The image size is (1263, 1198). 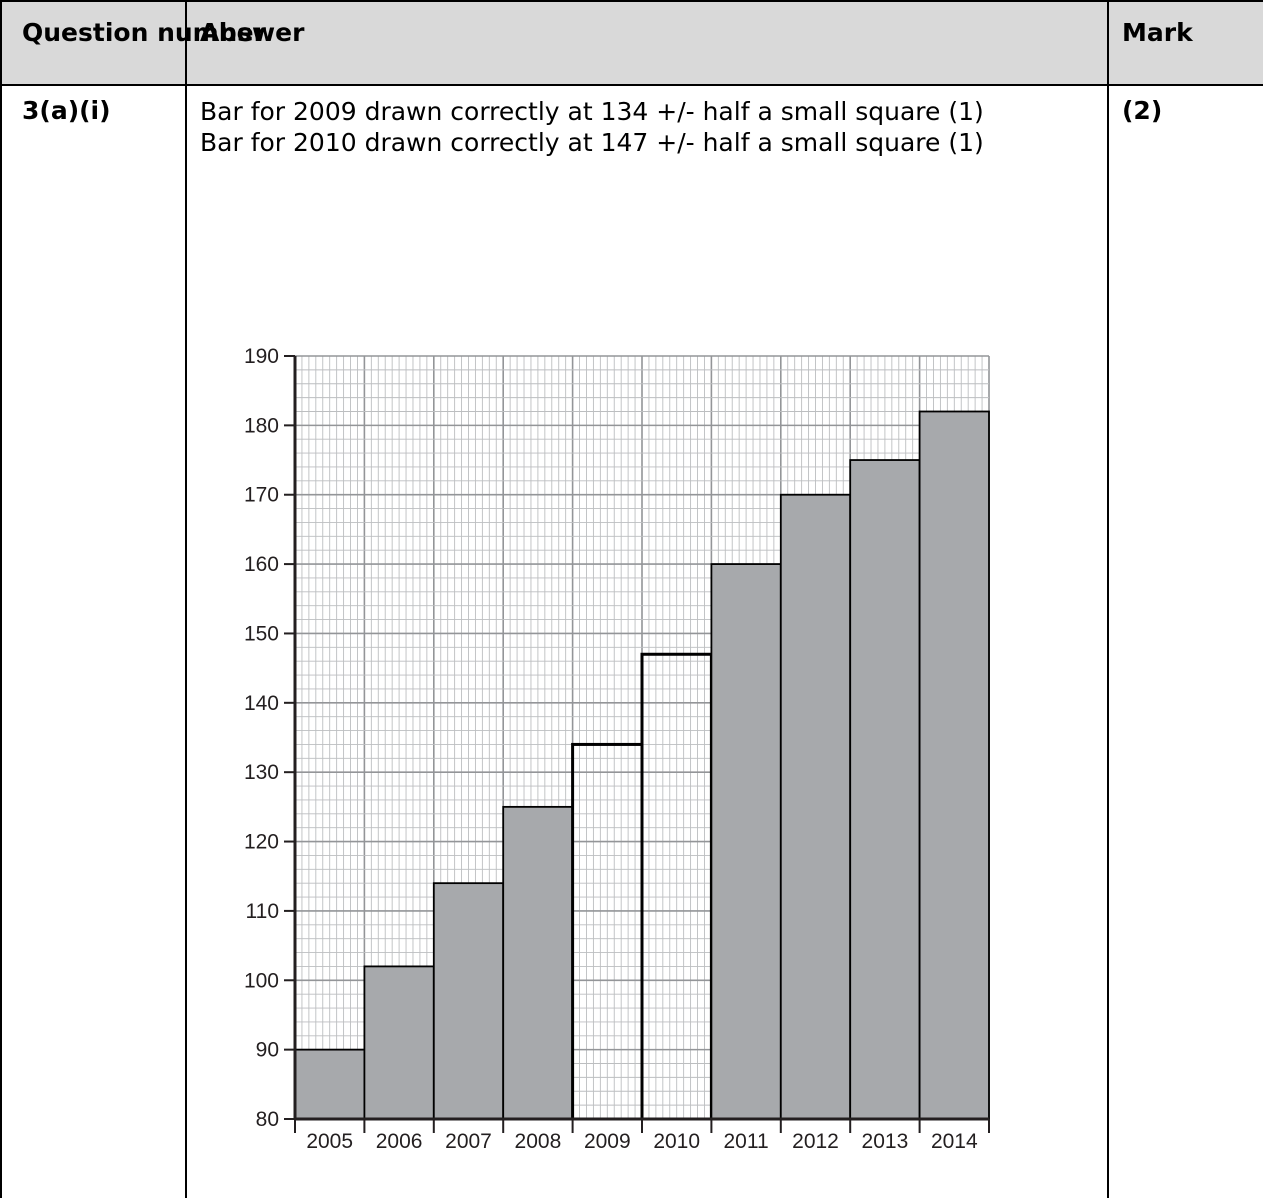 What do you see at coordinates (399, 1141) in the screenshot?
I see `x-tick-label-2006: 2006` at bounding box center [399, 1141].